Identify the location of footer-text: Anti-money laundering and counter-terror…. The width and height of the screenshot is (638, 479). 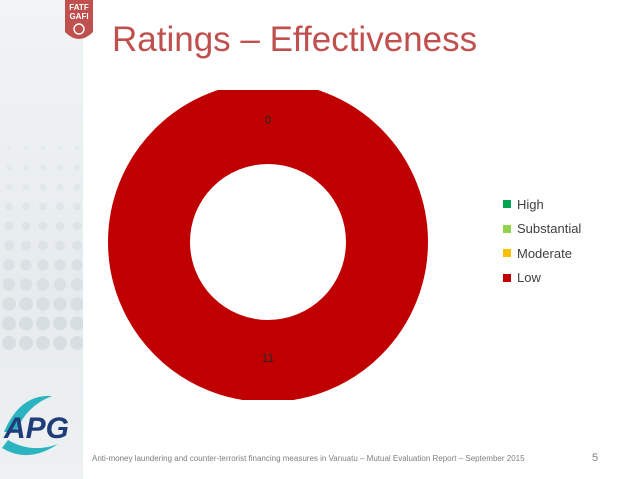
(308, 458).